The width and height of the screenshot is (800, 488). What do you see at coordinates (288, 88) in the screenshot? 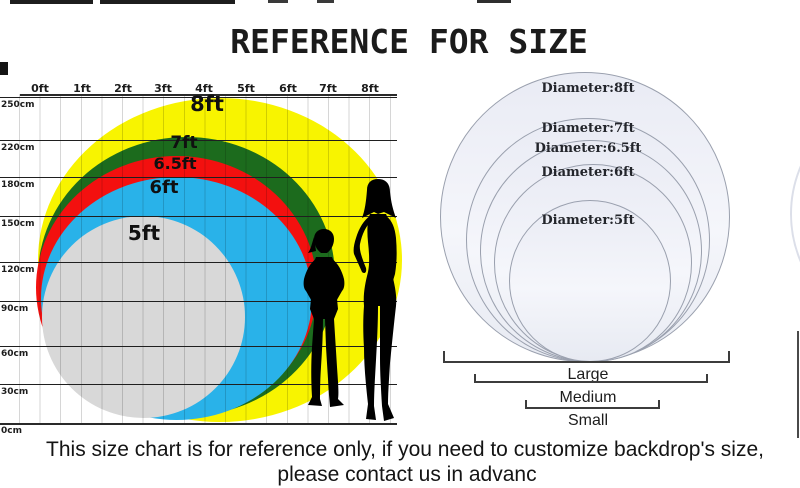
I see `ft-axis-label: 6ft` at bounding box center [288, 88].